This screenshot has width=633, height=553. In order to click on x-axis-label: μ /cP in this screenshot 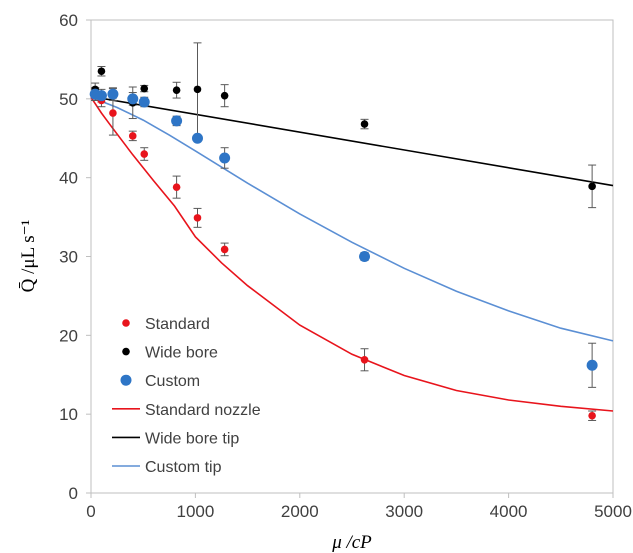, I will do `click(351, 542)`.